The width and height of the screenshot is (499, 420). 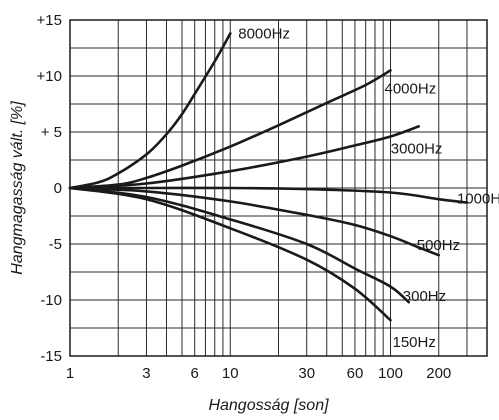 I want to click on series-label-300hz: 300Hz, so click(x=424, y=296).